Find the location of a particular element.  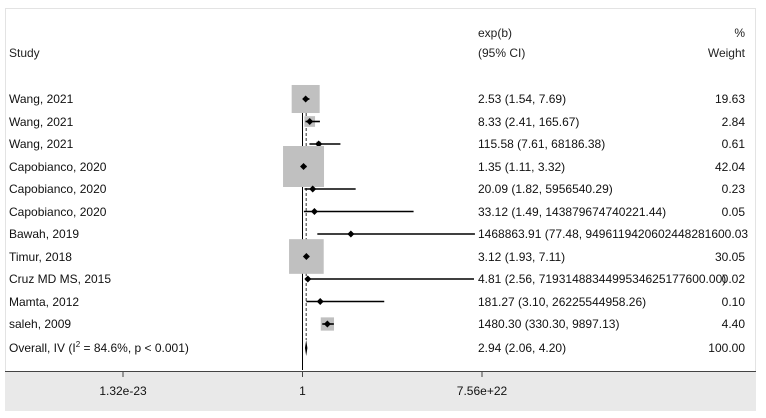

study-weight: 2.84 is located at coordinates (733, 121).